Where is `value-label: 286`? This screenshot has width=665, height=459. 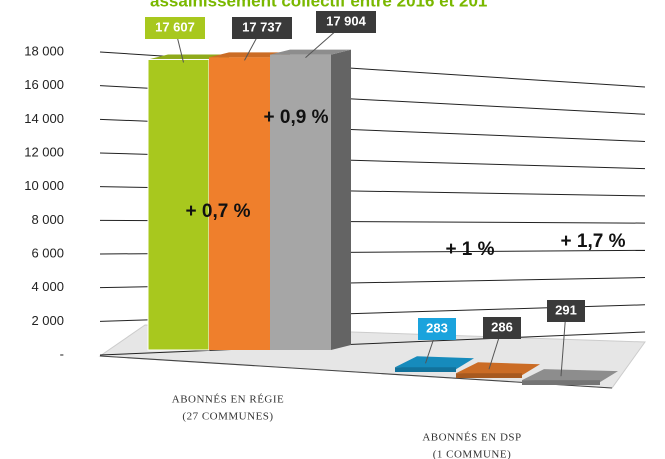
value-label: 286 is located at coordinates (502, 326).